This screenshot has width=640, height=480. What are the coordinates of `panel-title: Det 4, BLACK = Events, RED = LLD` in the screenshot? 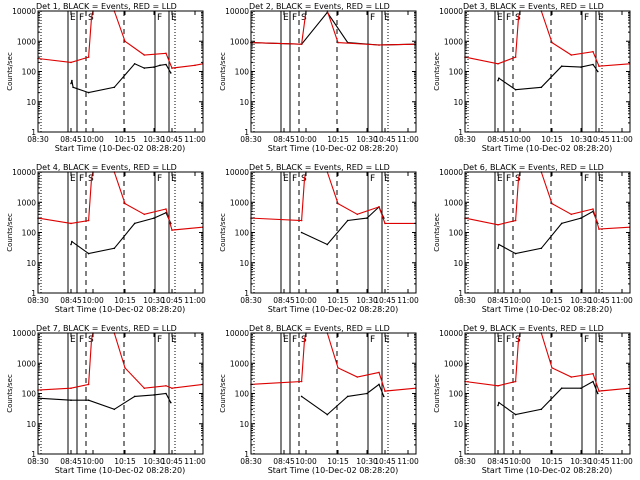 It's located at (106, 167).